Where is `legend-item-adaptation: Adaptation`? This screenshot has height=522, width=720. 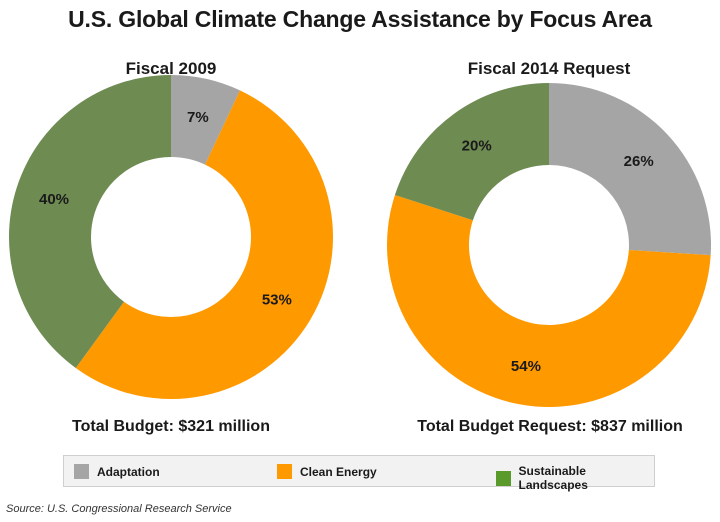
legend-item-adaptation: Adaptation is located at coordinates (117, 471).